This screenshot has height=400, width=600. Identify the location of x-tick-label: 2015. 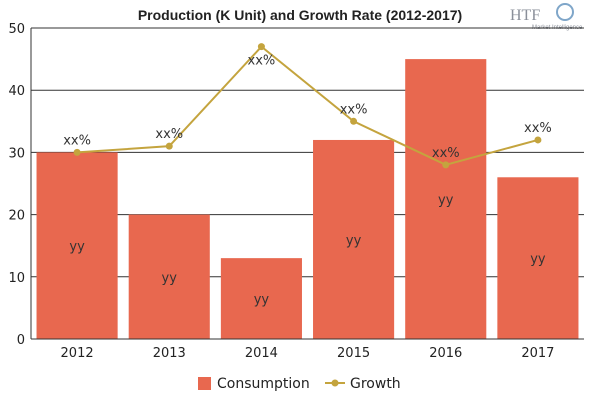
(353, 353).